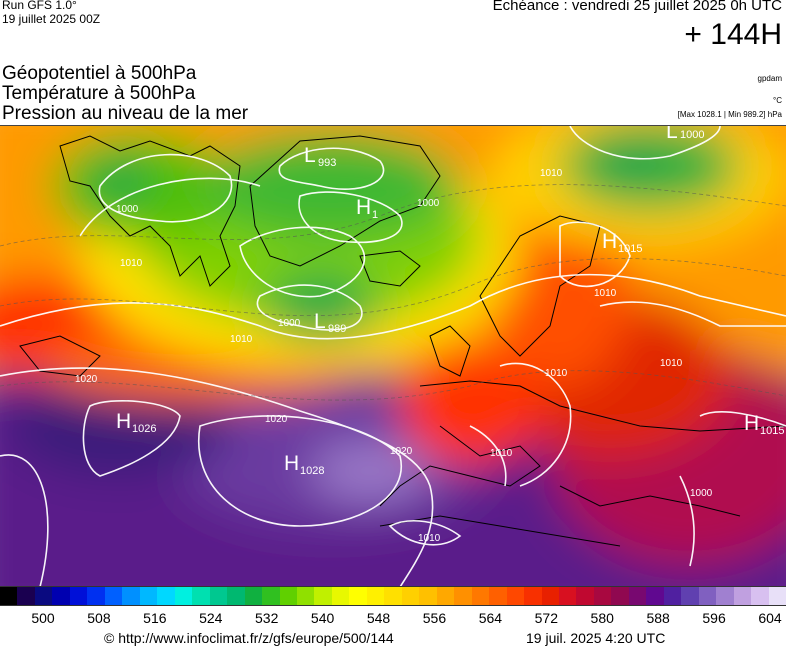  What do you see at coordinates (714, 618) in the screenshot?
I see `color-scale-tick: 596` at bounding box center [714, 618].